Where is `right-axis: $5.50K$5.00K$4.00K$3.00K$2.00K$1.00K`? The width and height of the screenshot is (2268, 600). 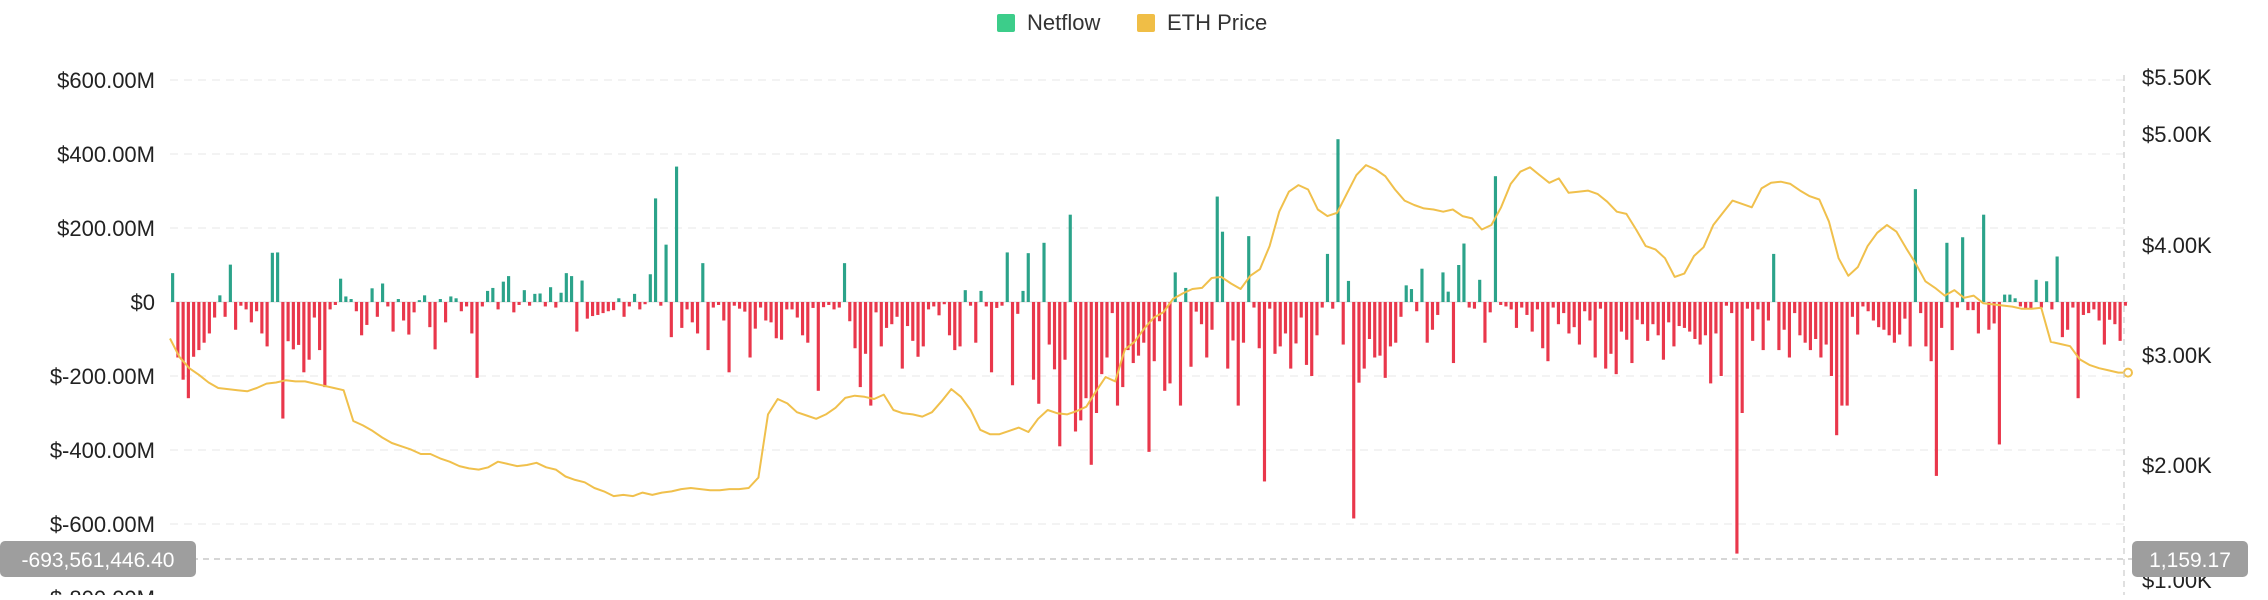
right-axis: $5.50K$5.00K$4.00K$3.00K$2.00K$1.00K is located at coordinates (2177, 329).